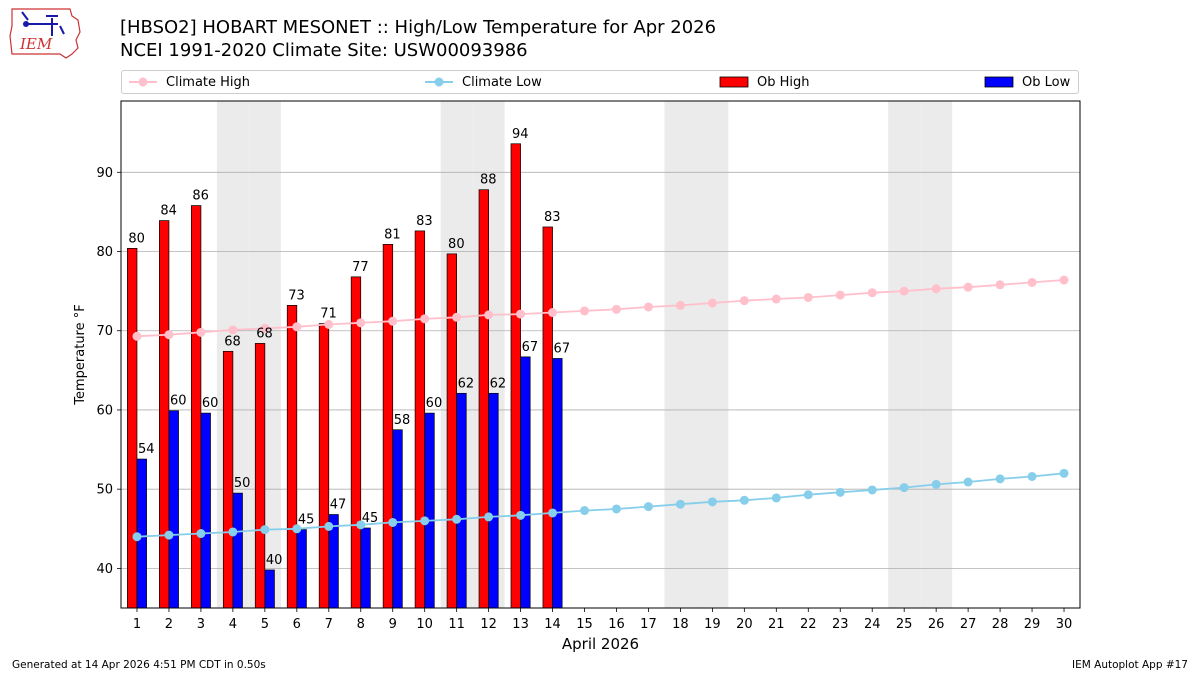  Describe the element at coordinates (274, 560) in the screenshot. I see `ob-low-label: 40` at that location.